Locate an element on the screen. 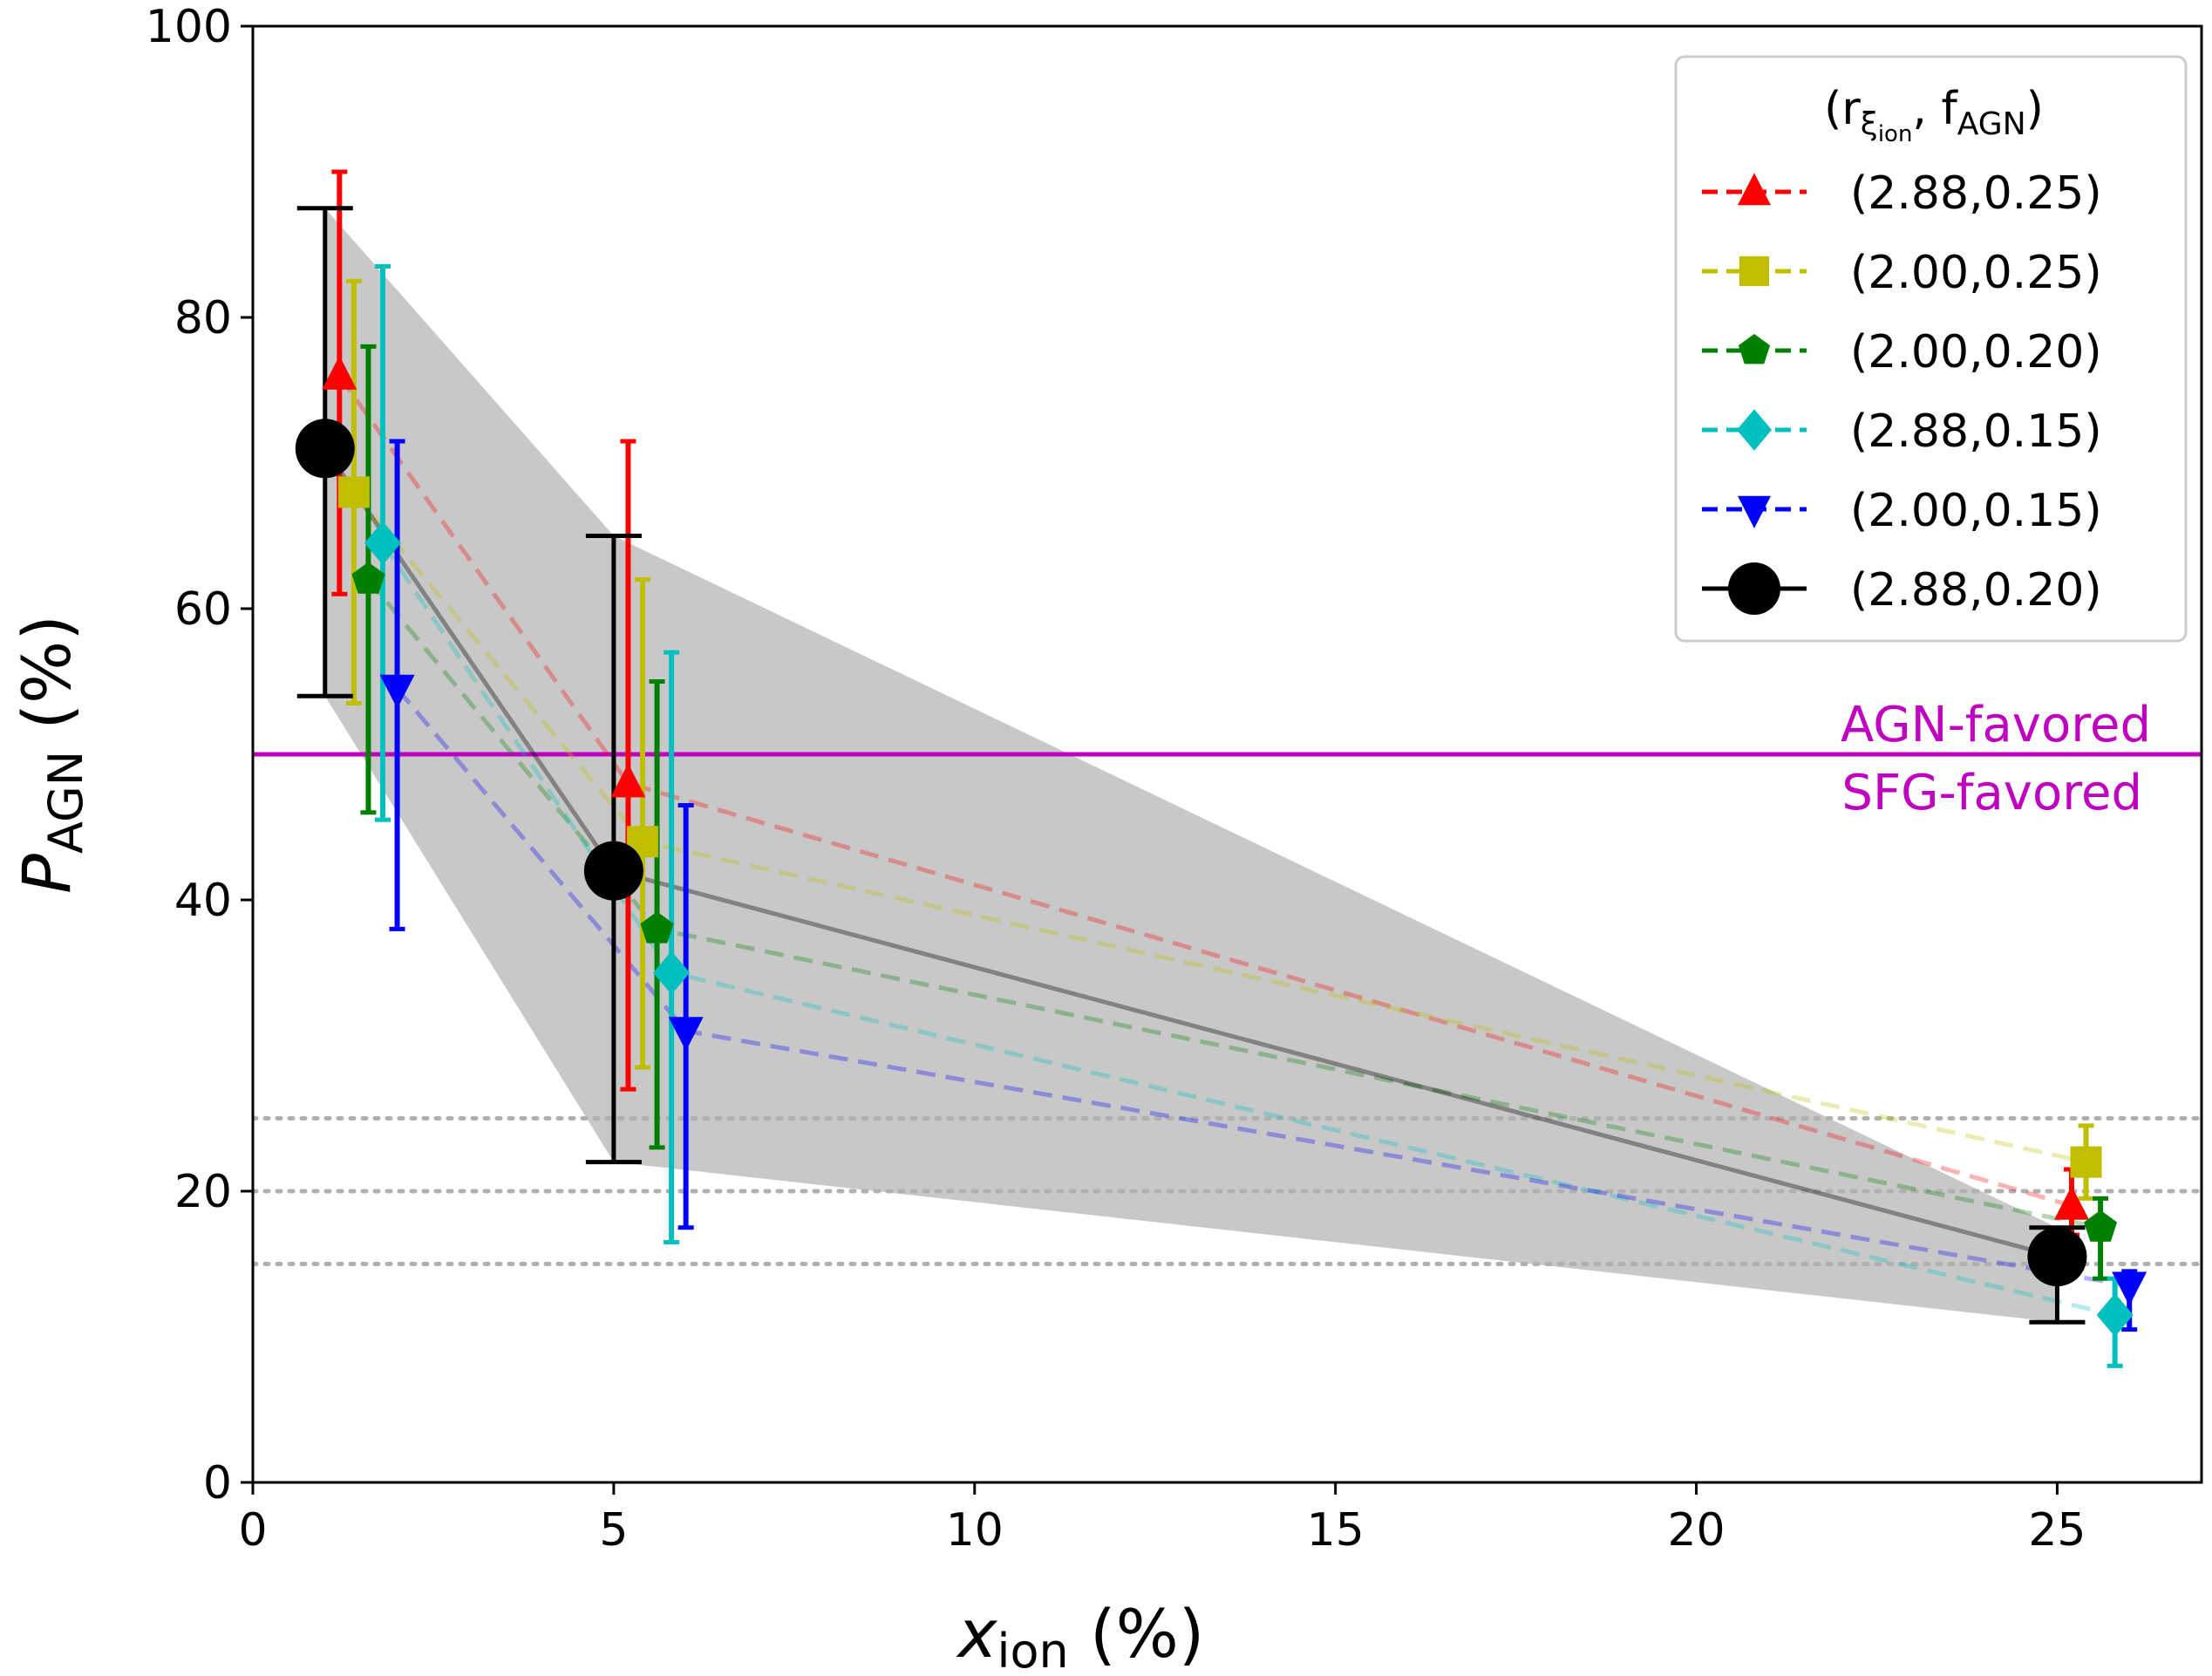  threshold-label-above: AGN-favored is located at coordinates (1996, 725).